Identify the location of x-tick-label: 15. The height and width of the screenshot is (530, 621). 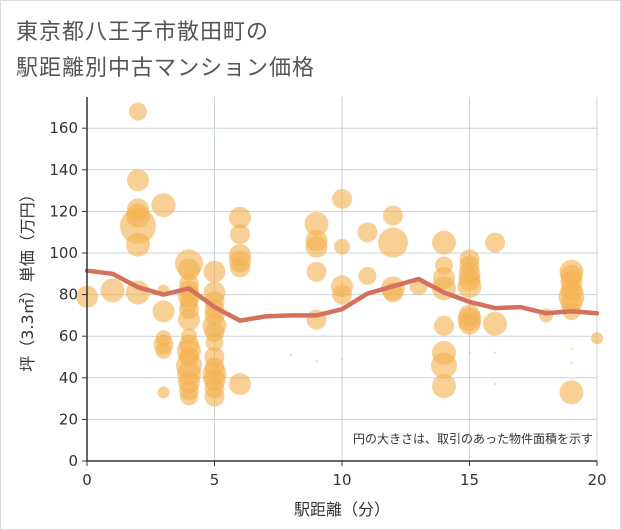
(469, 480).